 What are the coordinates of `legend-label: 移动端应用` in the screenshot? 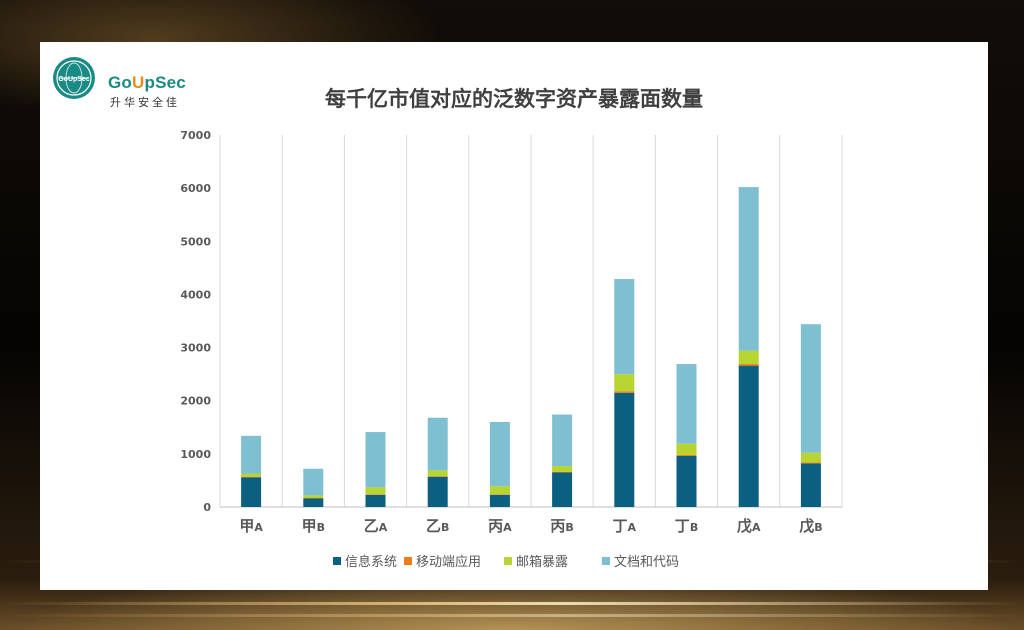 It's located at (448, 562).